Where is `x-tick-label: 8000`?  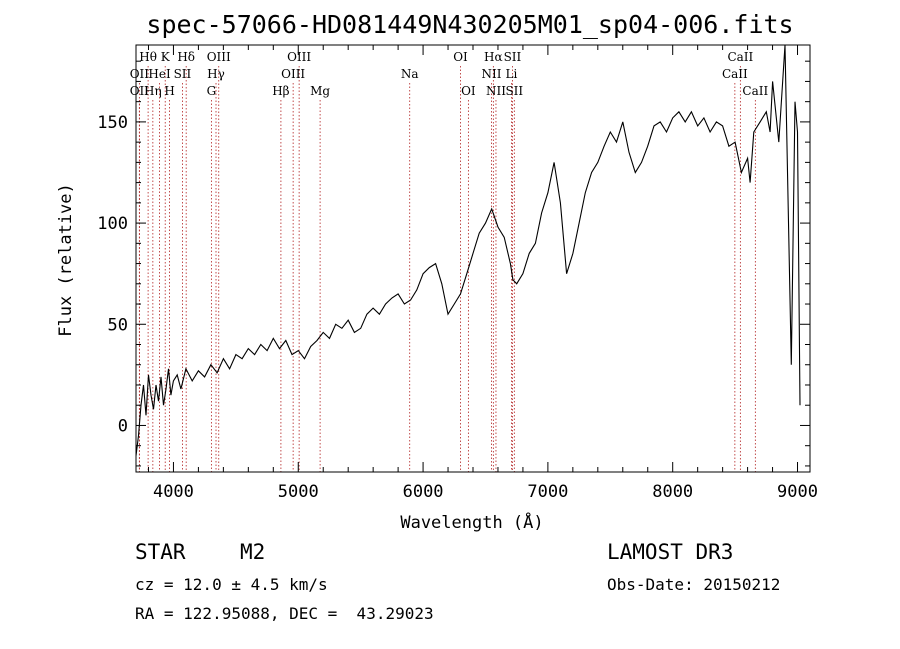 x-tick-label: 8000 is located at coordinates (672, 492).